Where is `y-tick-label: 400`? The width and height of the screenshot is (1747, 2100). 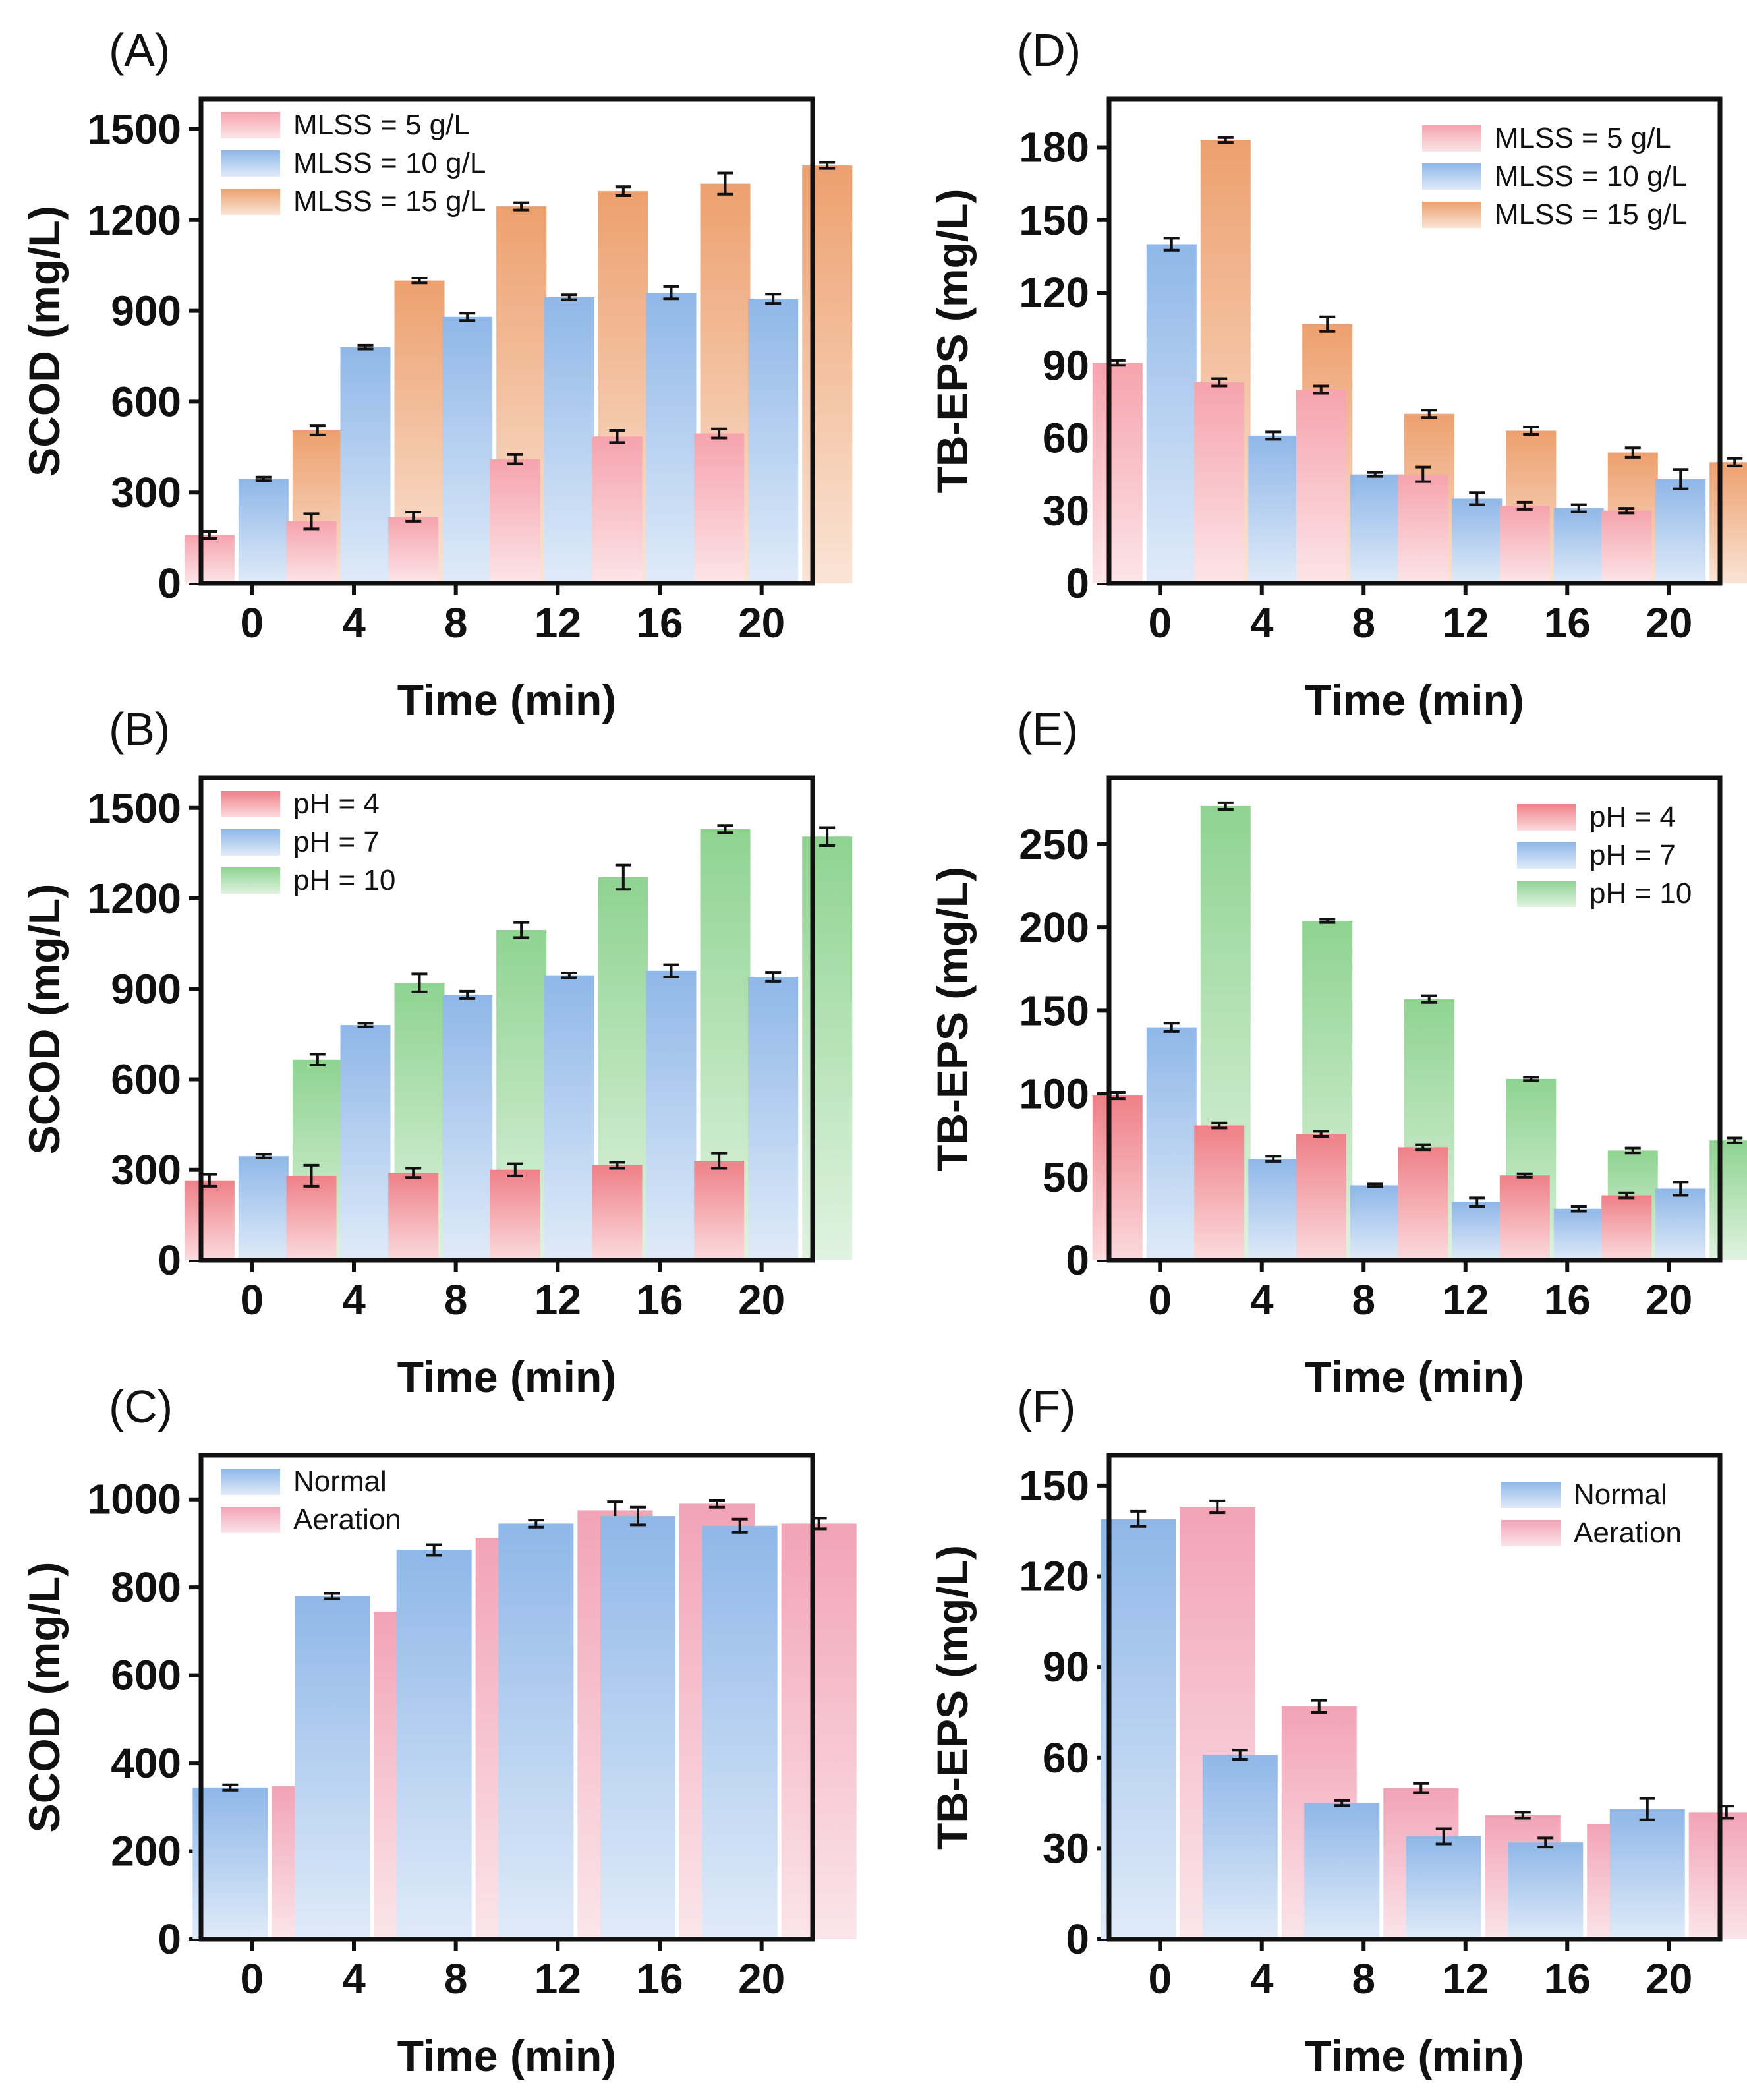
y-tick-label: 400 is located at coordinates (146, 1763).